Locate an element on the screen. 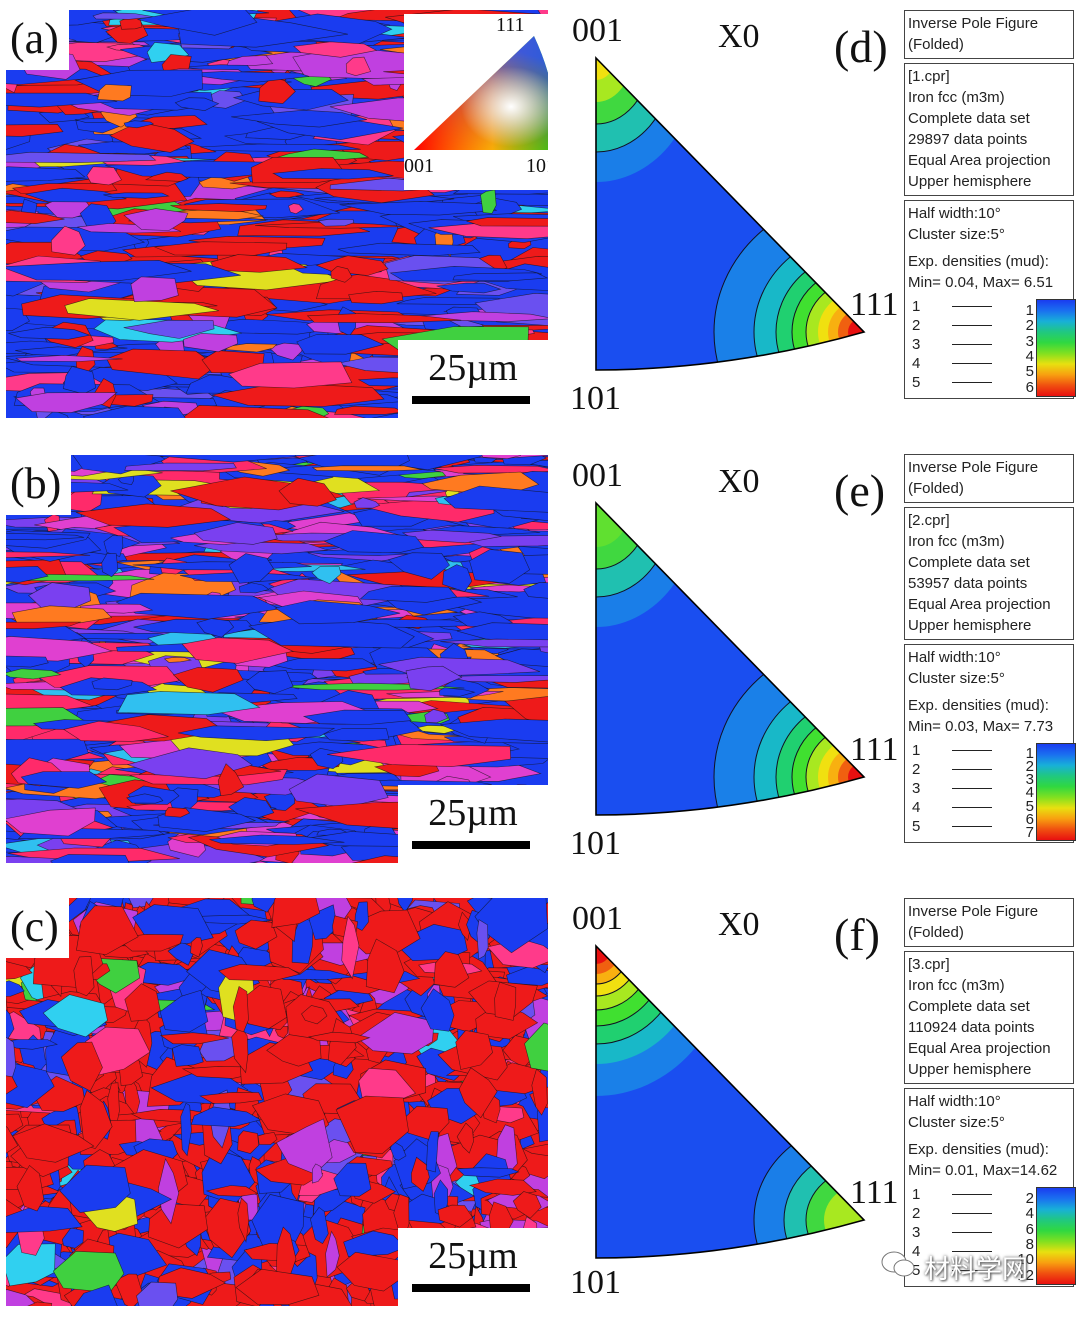 The height and width of the screenshot is (1318, 1080). watermark: 材料学网 is located at coordinates (975, 1268).